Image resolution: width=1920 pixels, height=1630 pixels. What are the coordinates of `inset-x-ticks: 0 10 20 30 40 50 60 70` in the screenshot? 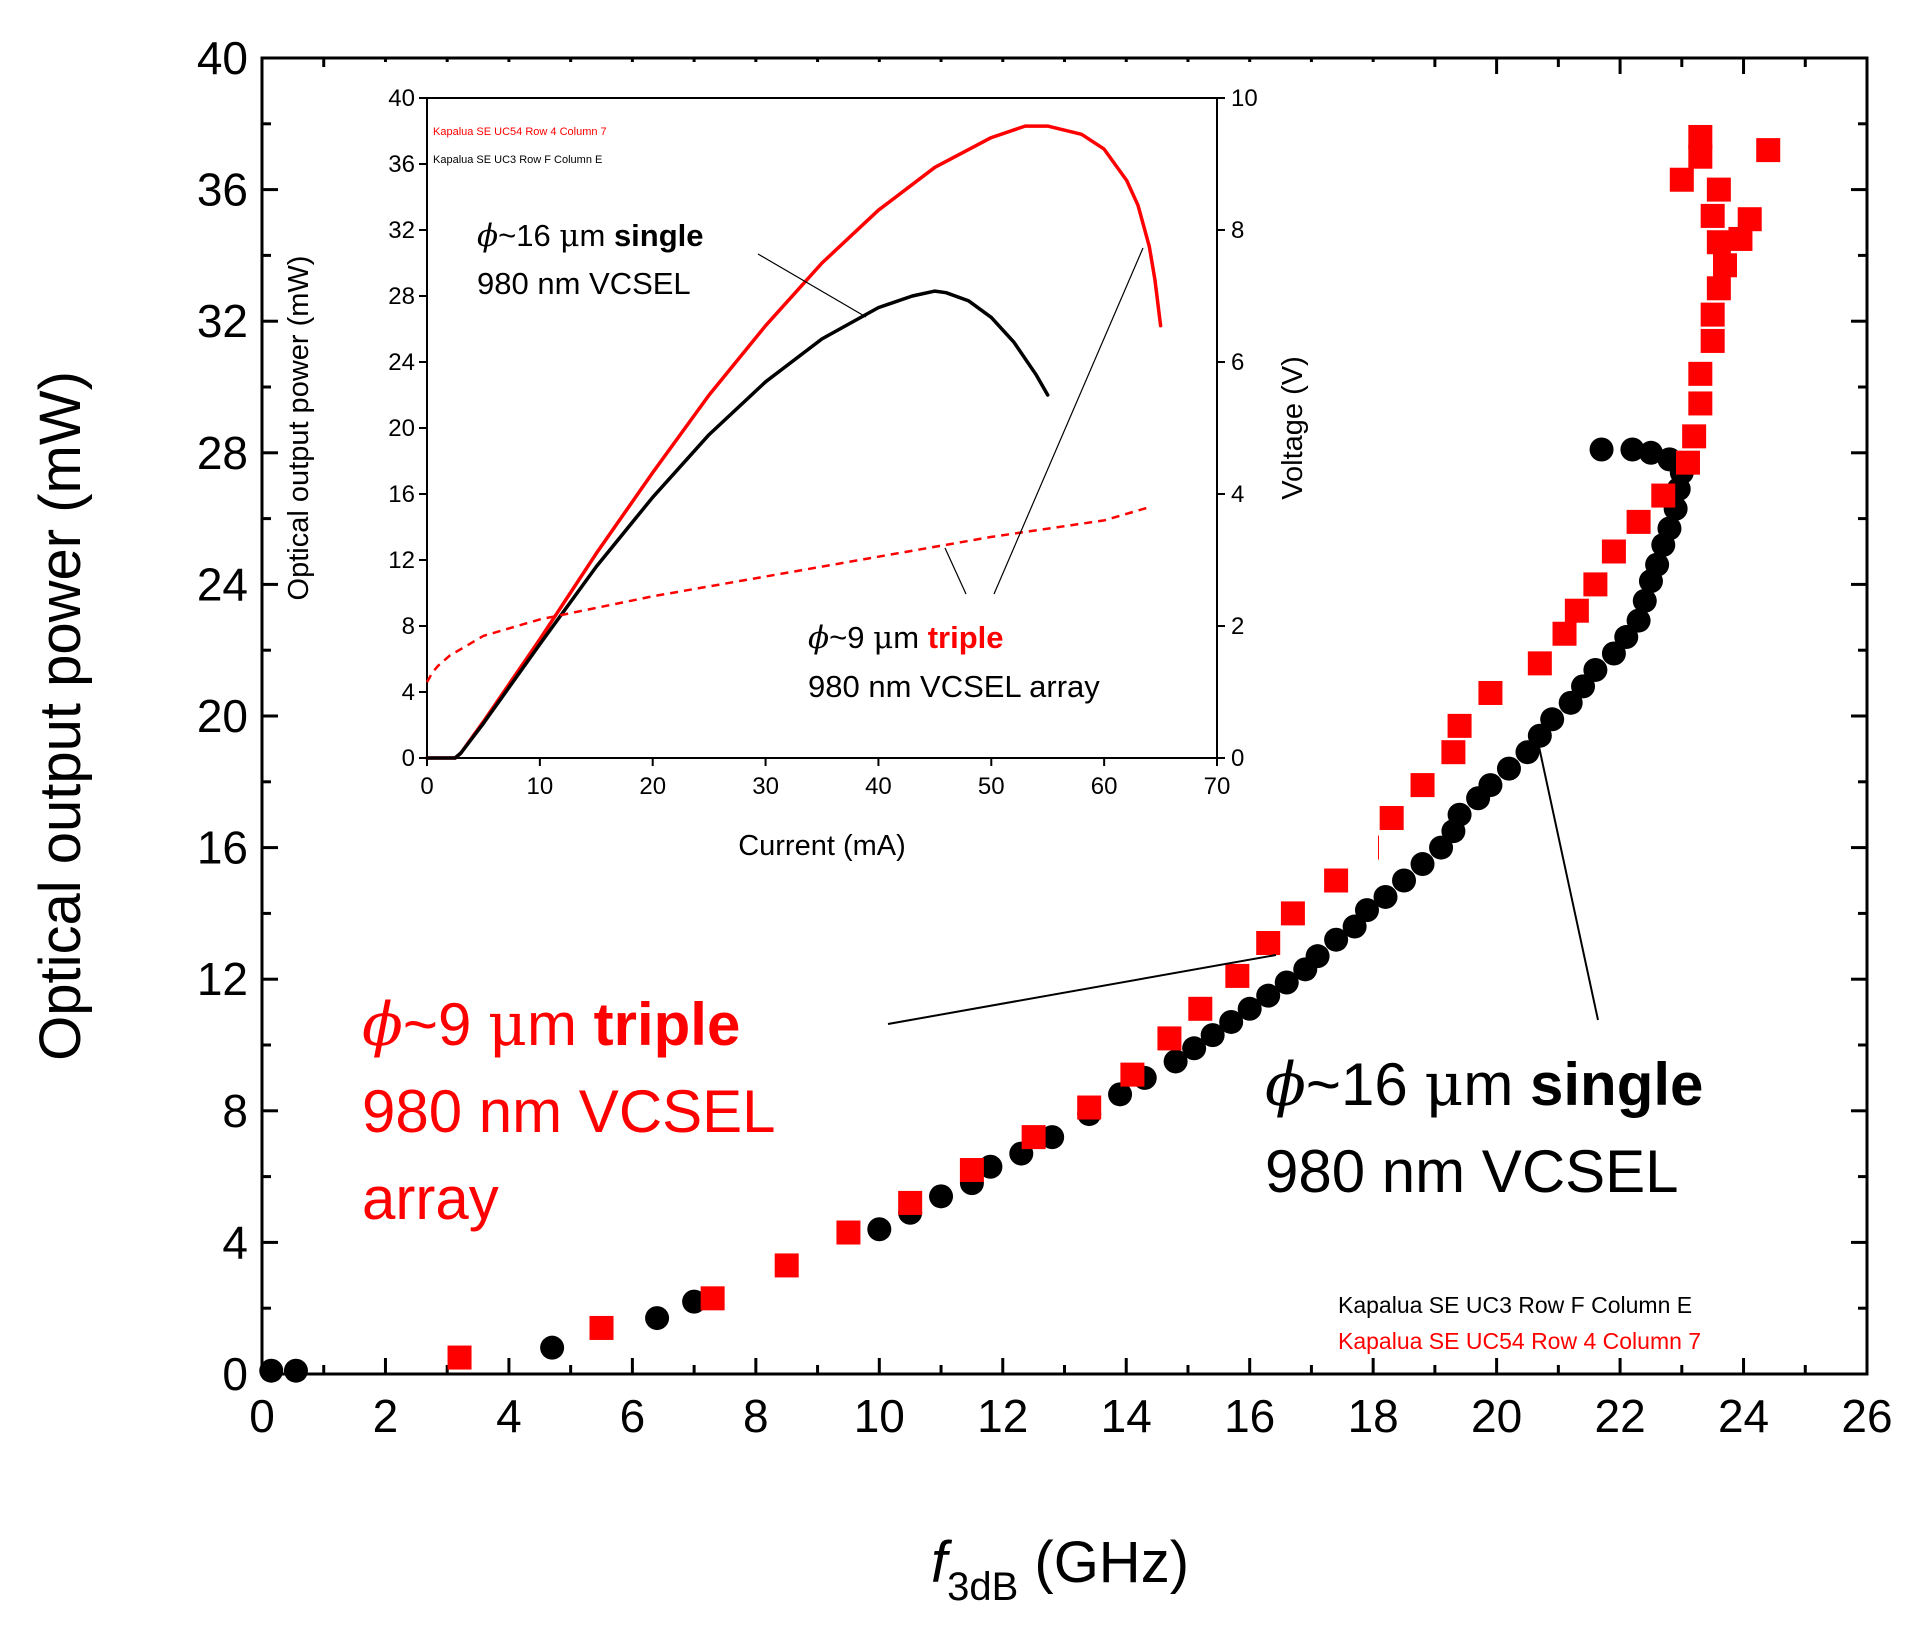 It's located at (825, 779).